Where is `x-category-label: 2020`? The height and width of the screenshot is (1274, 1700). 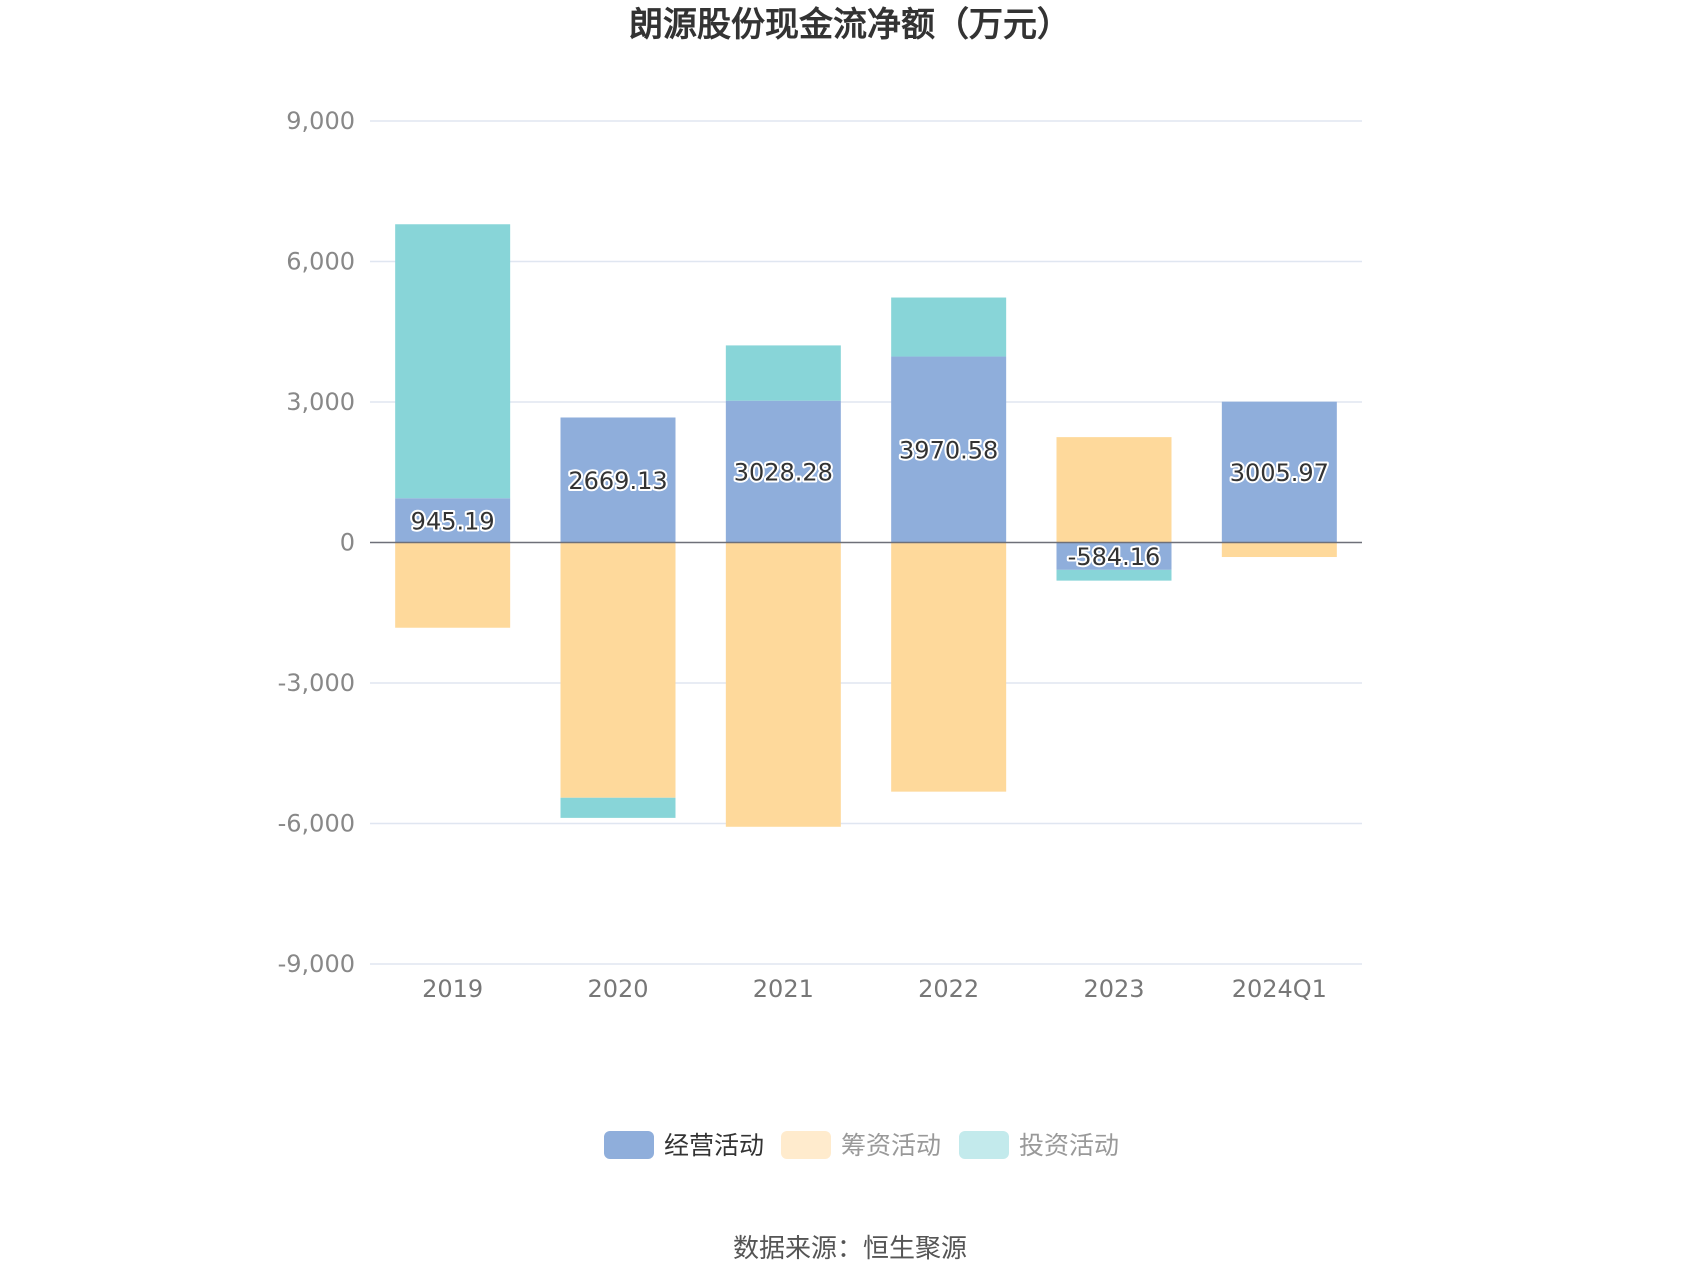
x-category-label: 2020 is located at coordinates (617, 989).